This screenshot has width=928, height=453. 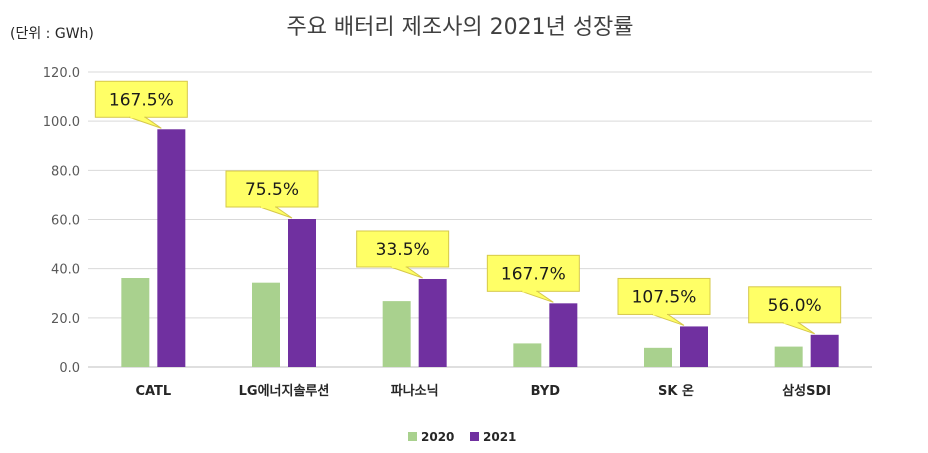 What do you see at coordinates (69, 368) in the screenshot?
I see `y-tick-label: 0.0` at bounding box center [69, 368].